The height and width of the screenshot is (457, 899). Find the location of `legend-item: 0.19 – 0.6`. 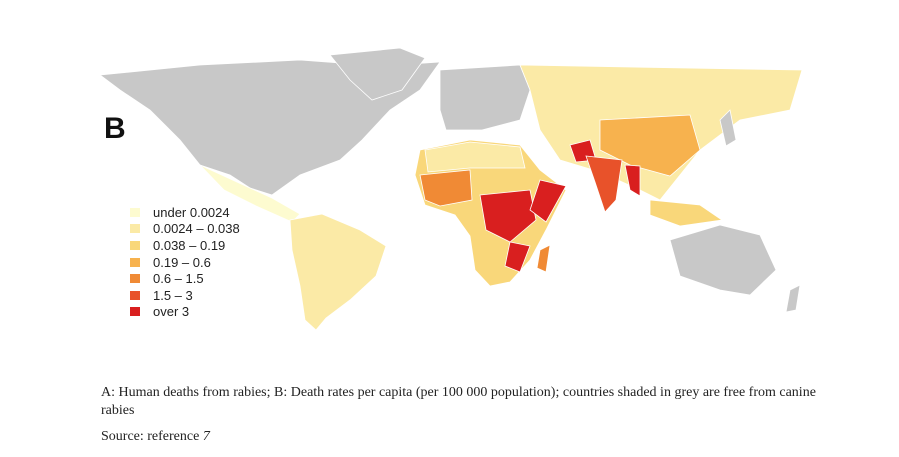

legend-item: 0.19 – 0.6 is located at coordinates (185, 262).